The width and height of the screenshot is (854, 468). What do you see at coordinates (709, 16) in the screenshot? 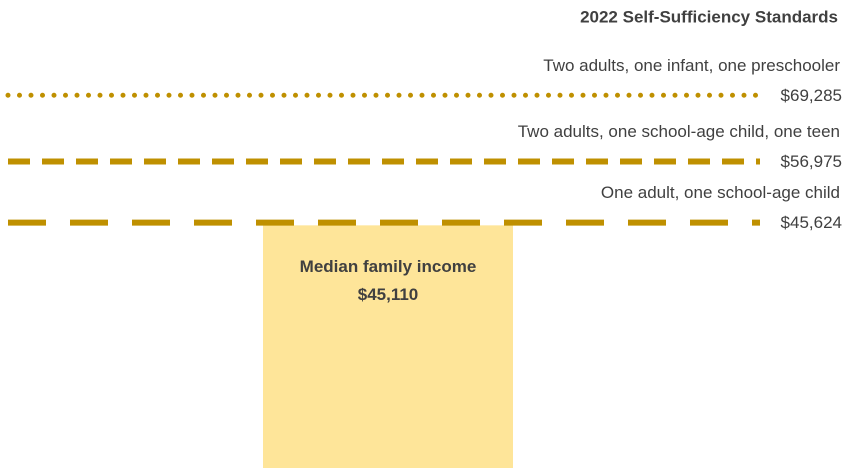
I see `chart-title: 2022 Self-Sufficiency Standards` at bounding box center [709, 16].